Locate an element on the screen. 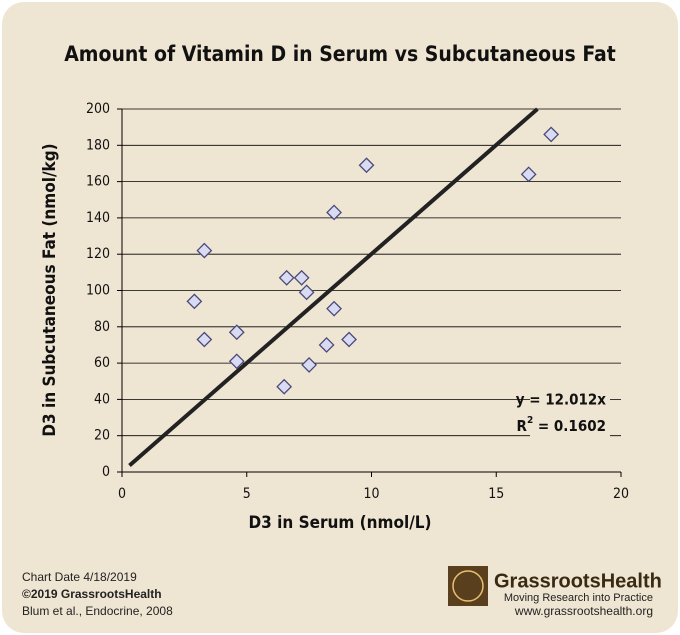 This screenshot has height=635, width=680. trend-r2: R2 = 0.1602 is located at coordinates (561, 425).